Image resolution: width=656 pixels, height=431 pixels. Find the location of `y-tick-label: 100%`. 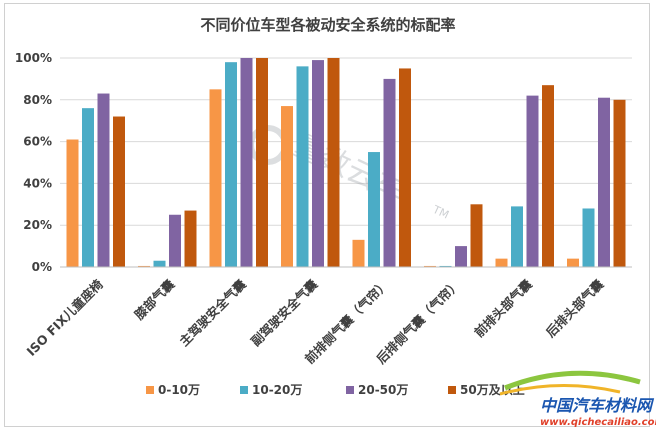

y-tick-label: 100% is located at coordinates (33, 58).